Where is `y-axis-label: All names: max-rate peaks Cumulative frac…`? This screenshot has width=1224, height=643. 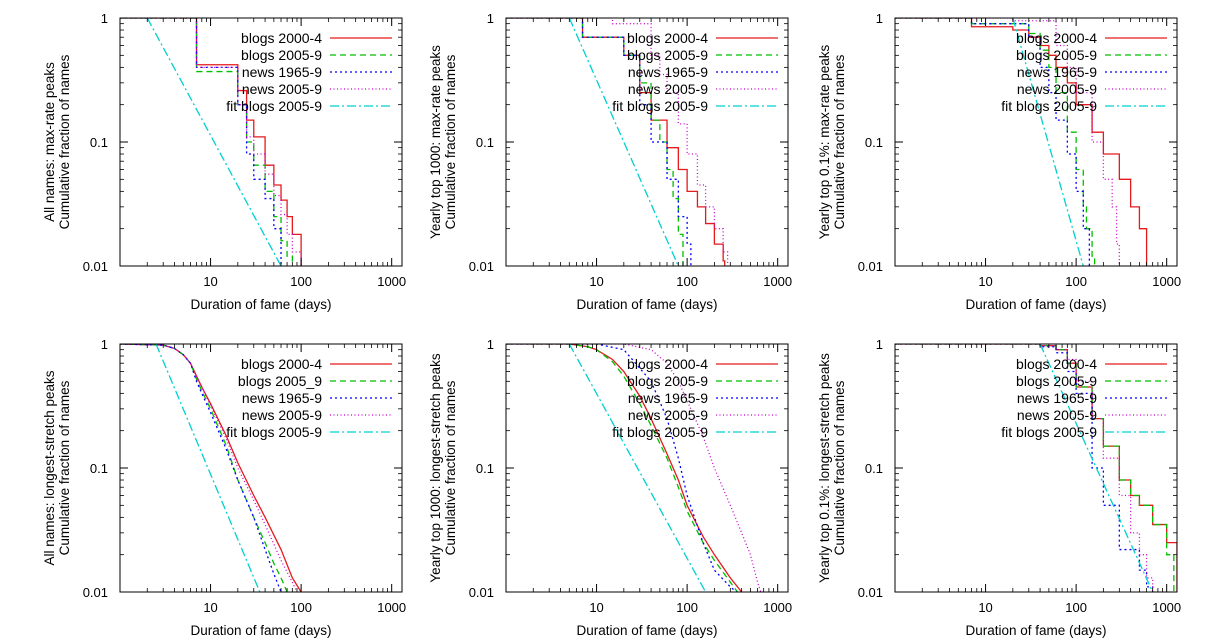 y-axis-label: All names: max-rate peaks Cumulative frac… is located at coordinates (57, 141).